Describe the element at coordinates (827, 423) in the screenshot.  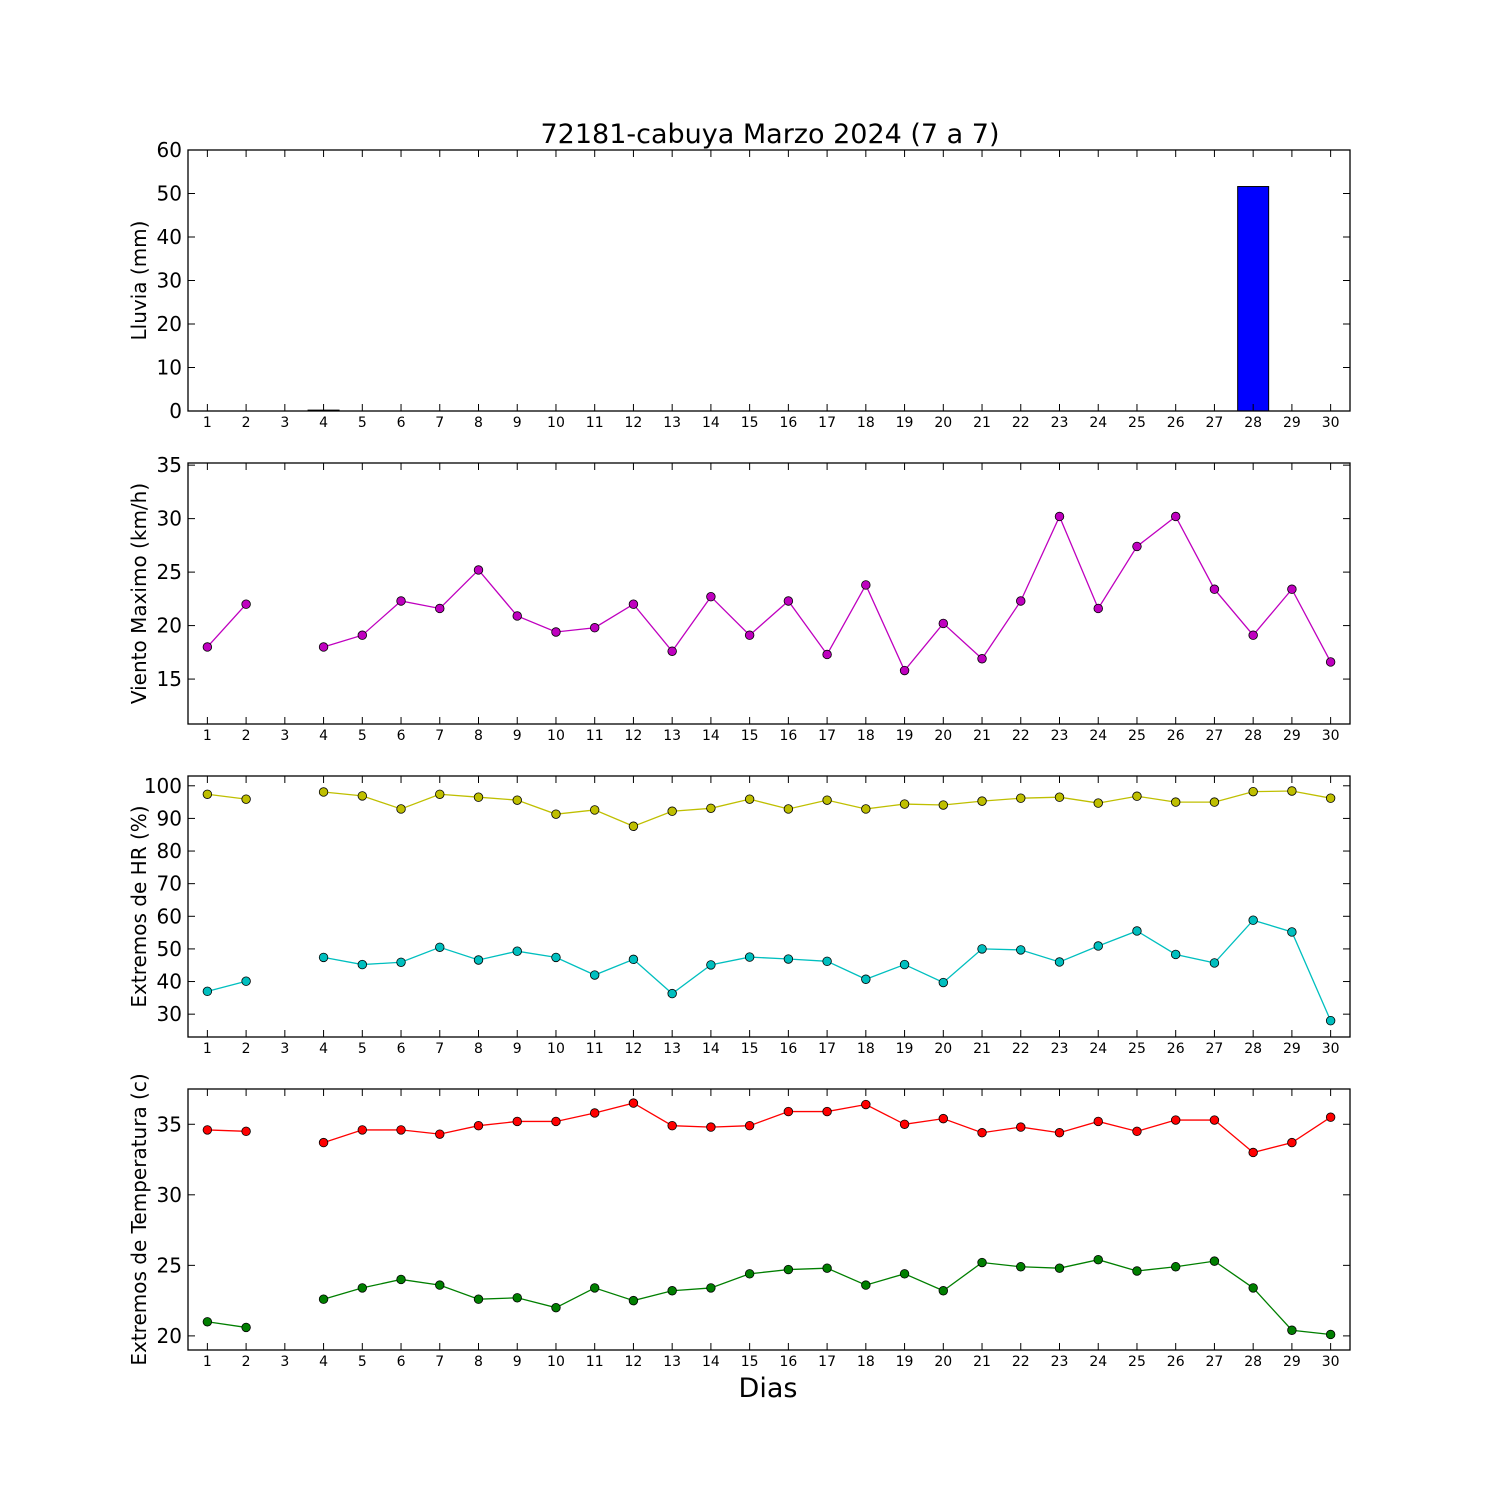
I see `x-tick-label: 17` at that location.